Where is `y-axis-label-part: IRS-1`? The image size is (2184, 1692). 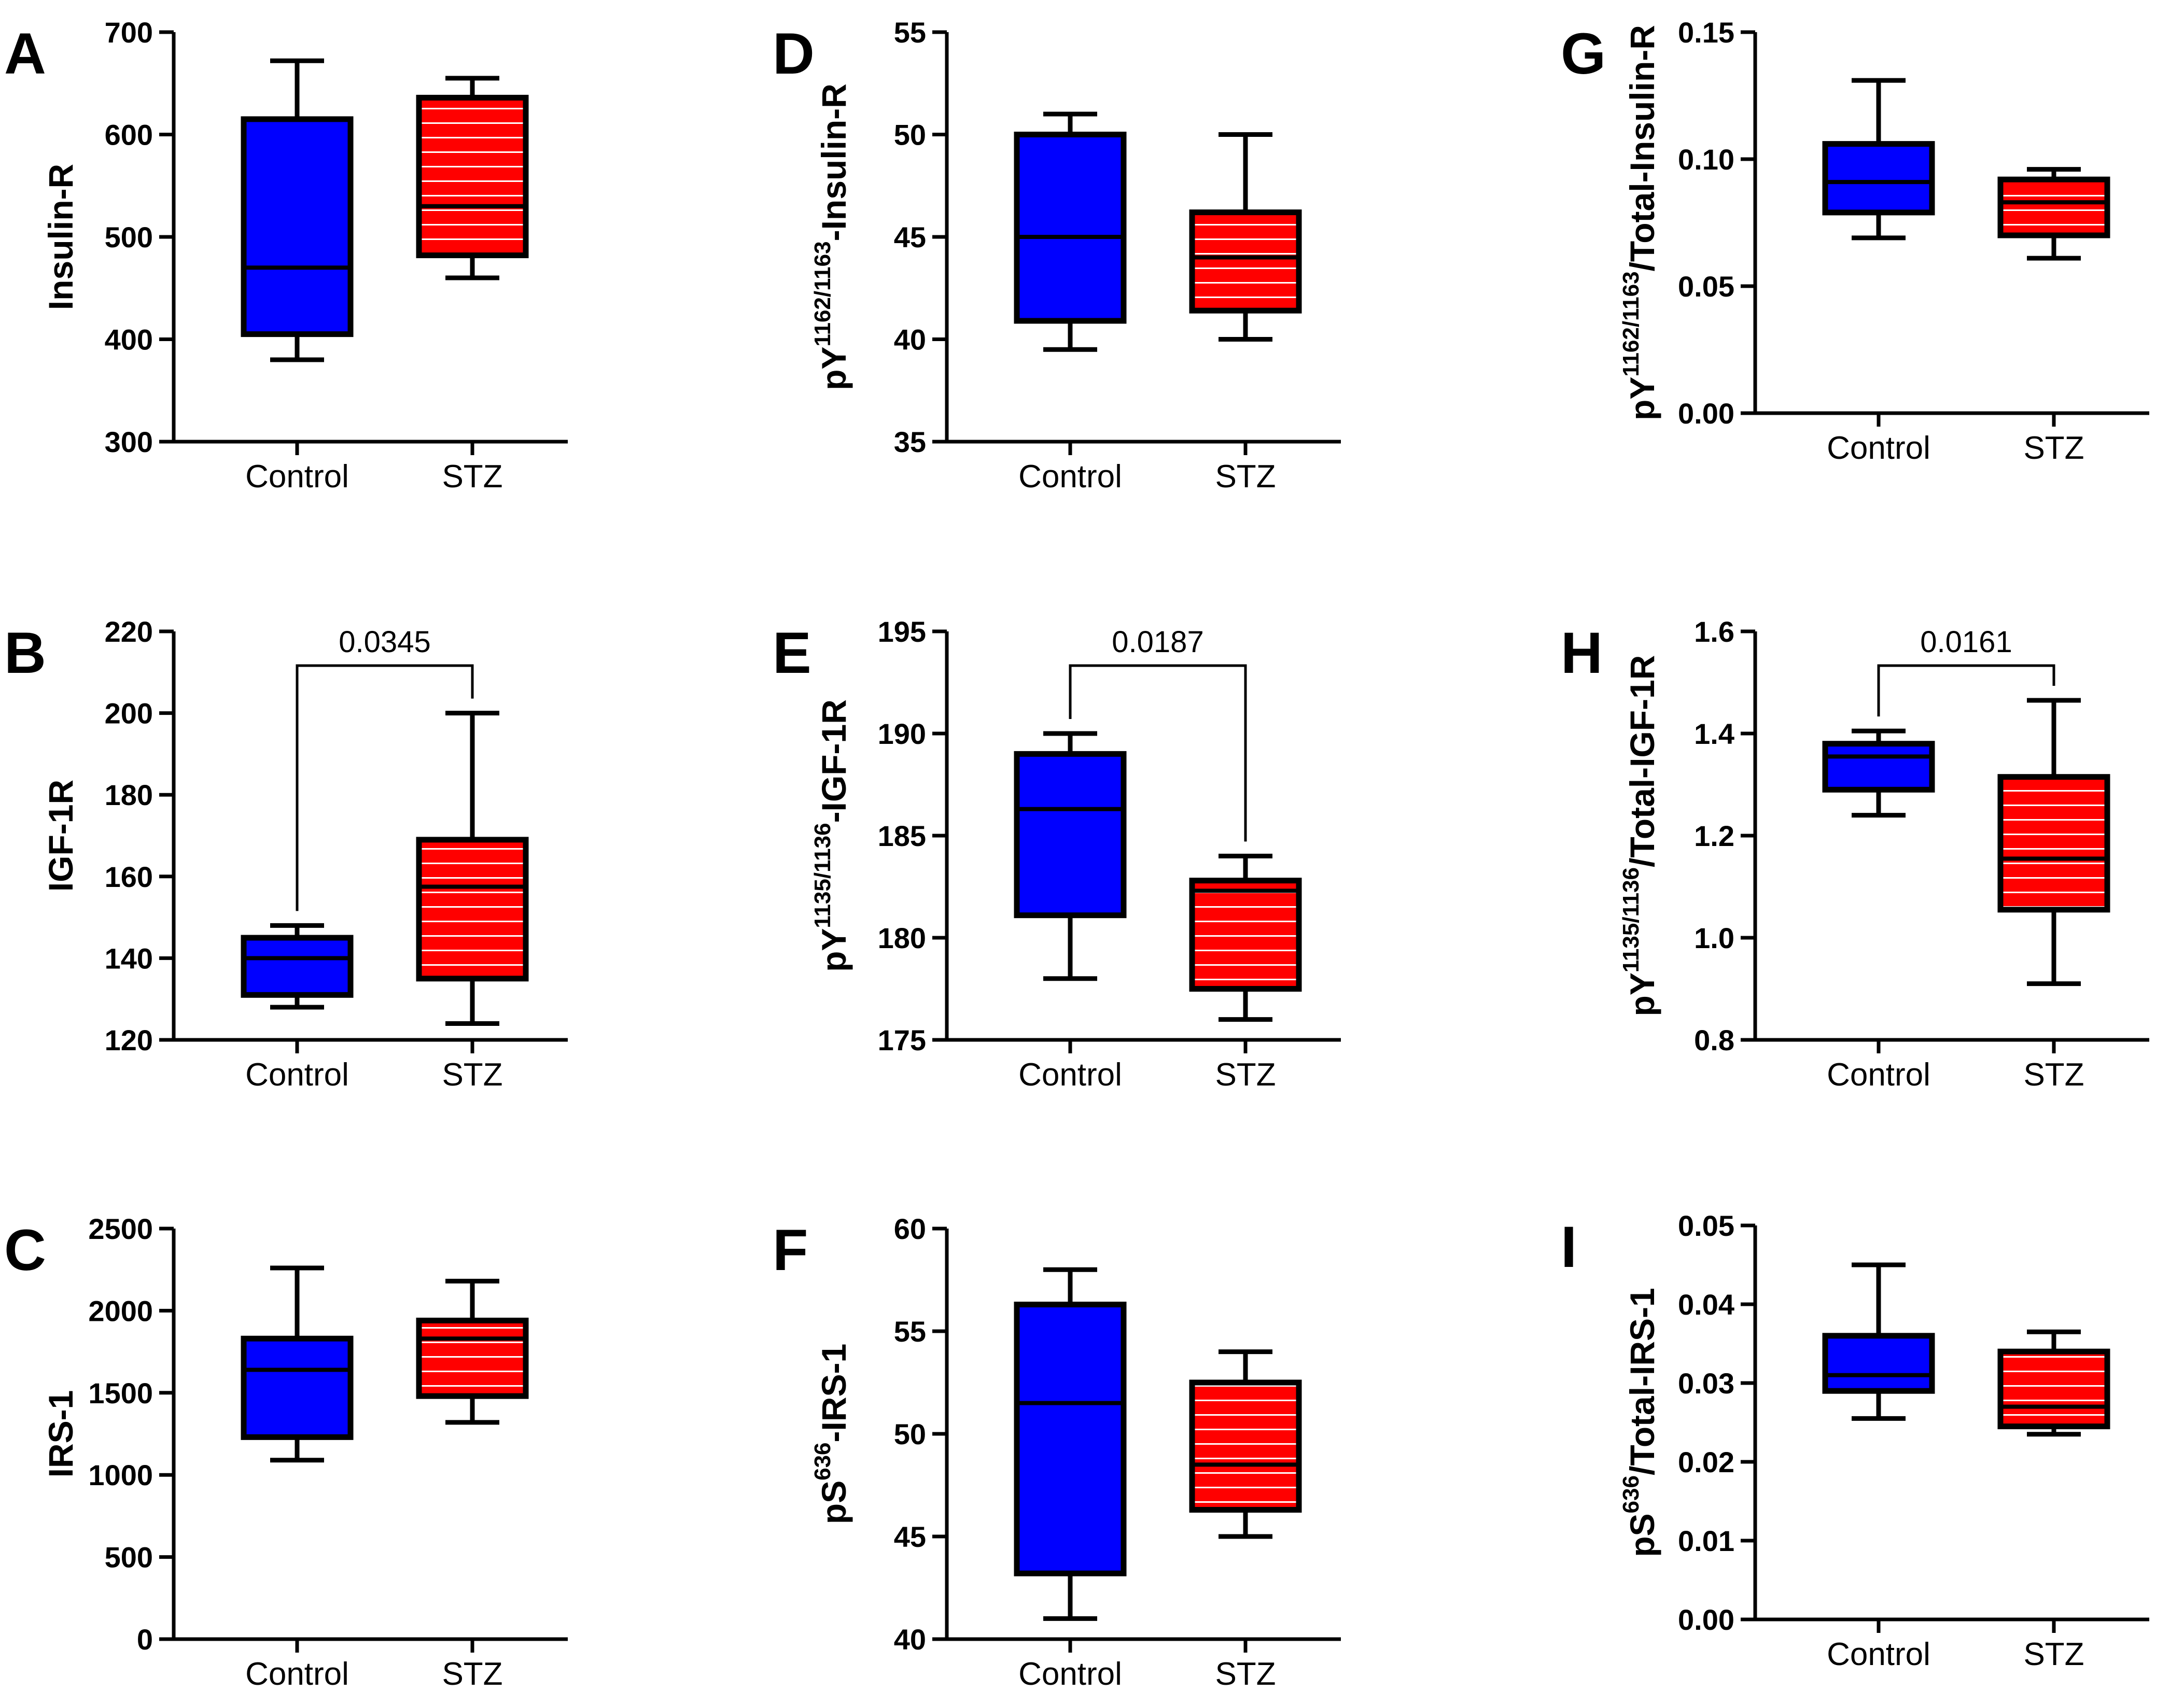 y-axis-label-part: IRS-1 is located at coordinates (60, 1434).